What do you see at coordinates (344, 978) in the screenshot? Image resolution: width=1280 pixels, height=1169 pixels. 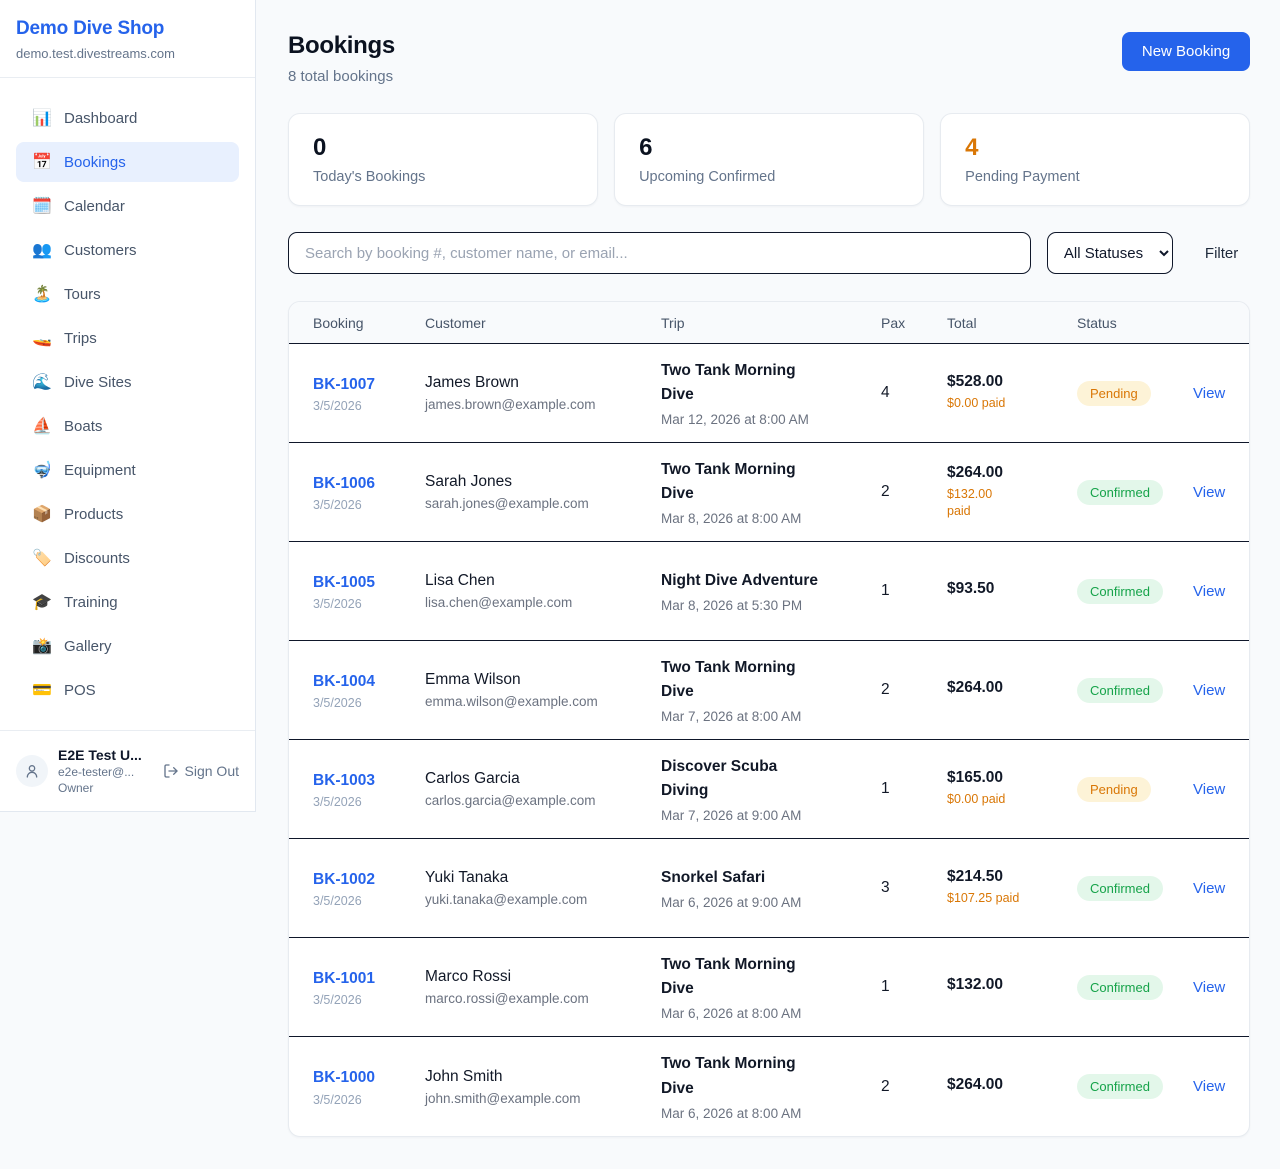 I see `booking-id-link: BK-1001` at bounding box center [344, 978].